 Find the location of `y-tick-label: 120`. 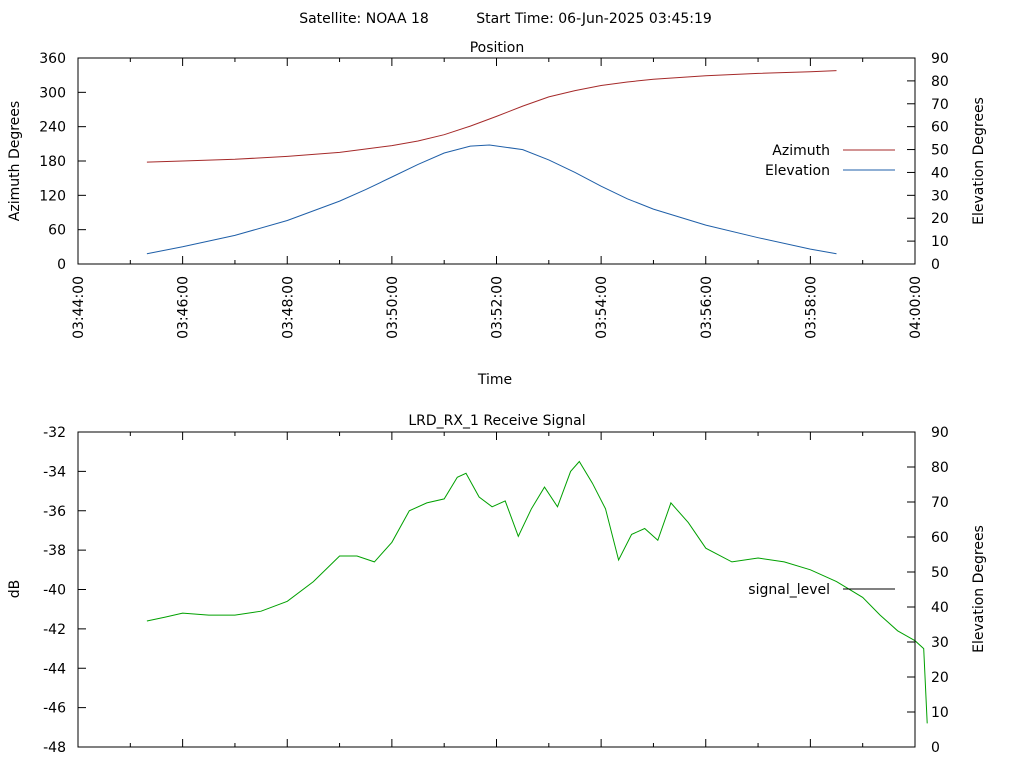

y-tick-label: 120 is located at coordinates (52, 196).